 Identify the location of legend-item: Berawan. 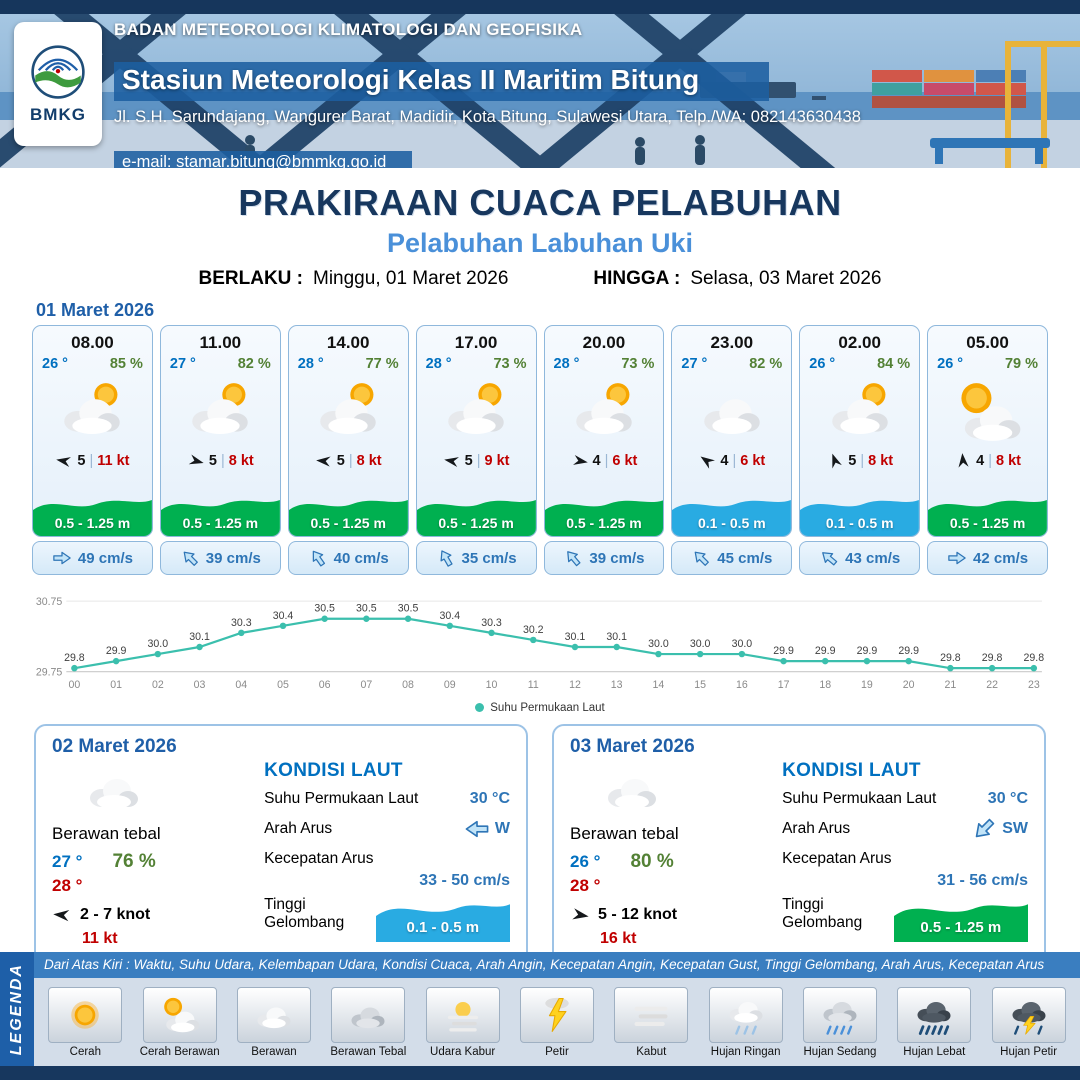
(274, 1022).